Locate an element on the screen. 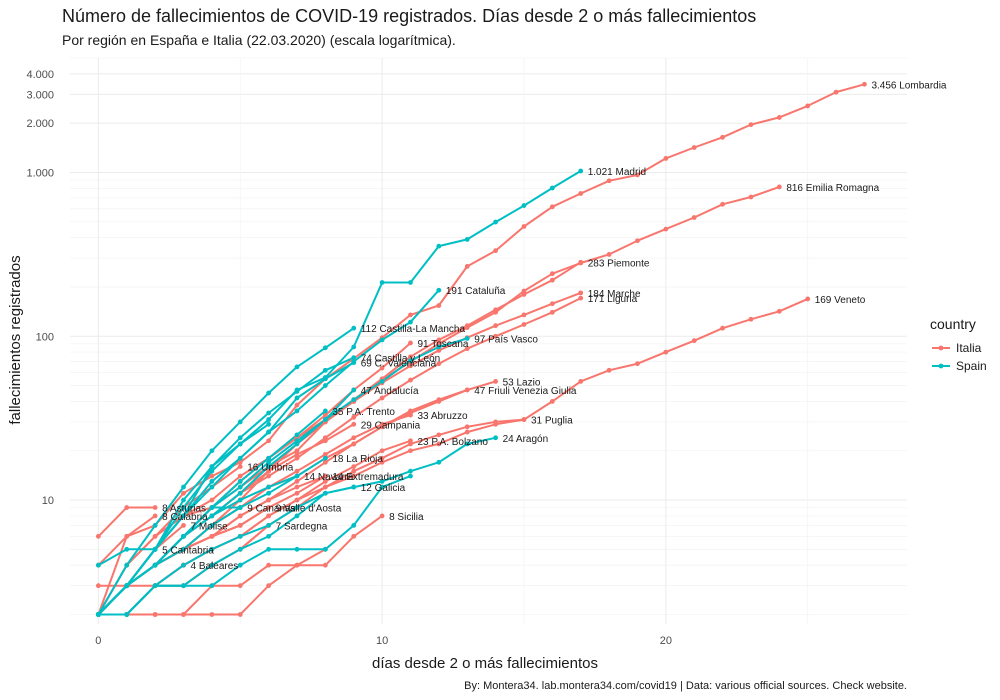 The height and width of the screenshot is (700, 1000). series-end-label: 29 Campania is located at coordinates (391, 425).